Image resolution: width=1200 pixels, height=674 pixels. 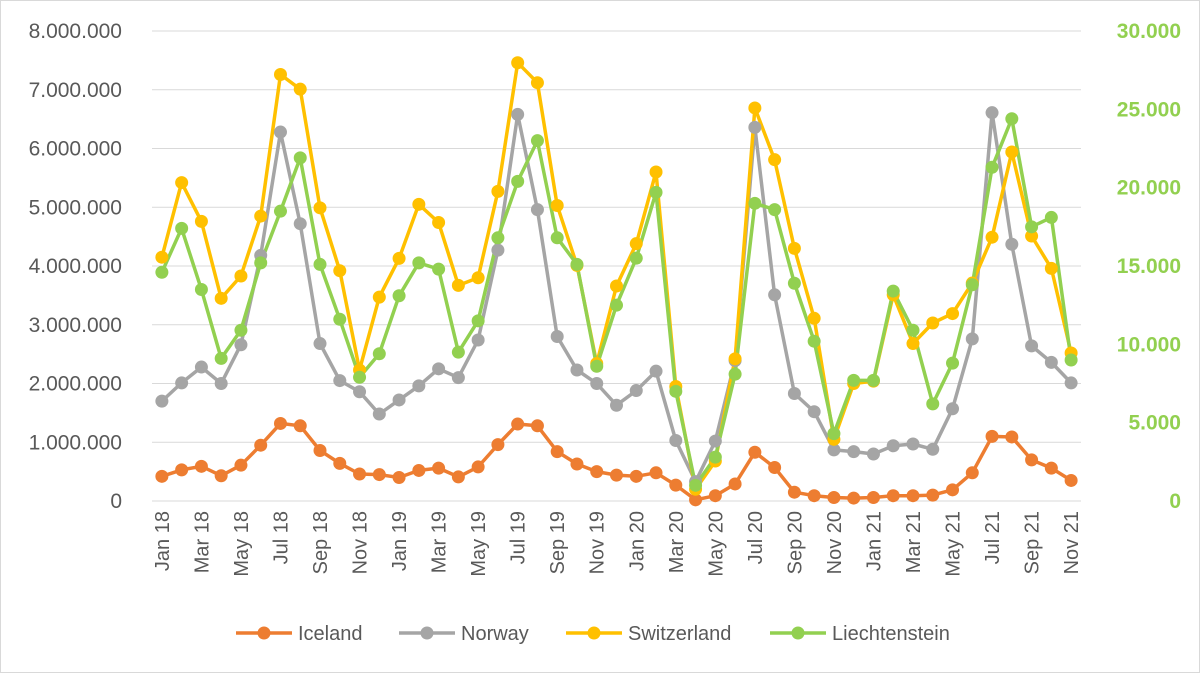 What do you see at coordinates (1149, 266) in the screenshot?
I see `y-right-tick-label: 15.000` at bounding box center [1149, 266].